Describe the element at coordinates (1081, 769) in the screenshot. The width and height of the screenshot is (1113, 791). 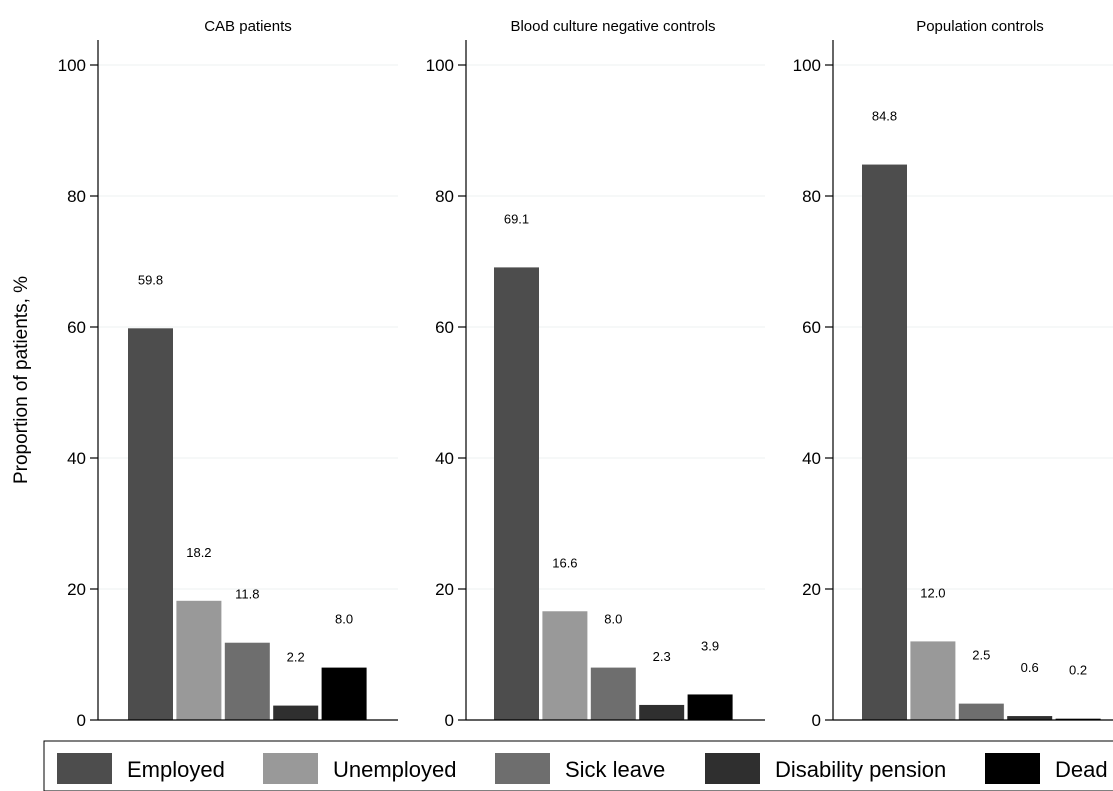
I see `legend-label: Dead` at that location.